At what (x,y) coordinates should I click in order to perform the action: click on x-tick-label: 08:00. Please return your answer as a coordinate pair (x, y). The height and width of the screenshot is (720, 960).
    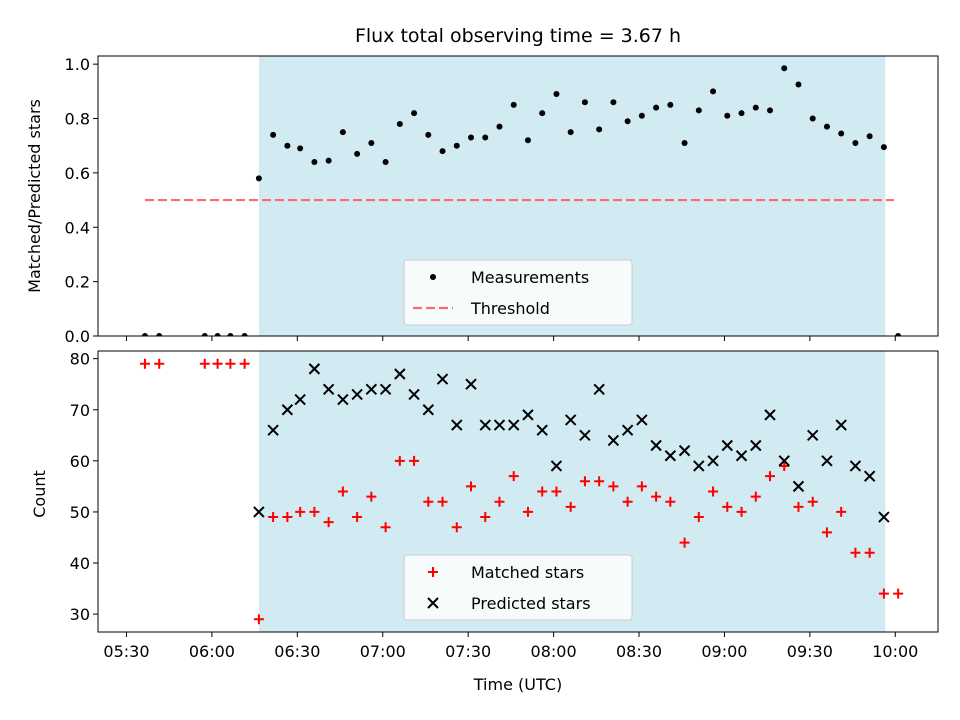
    Looking at the image, I should click on (554, 651).